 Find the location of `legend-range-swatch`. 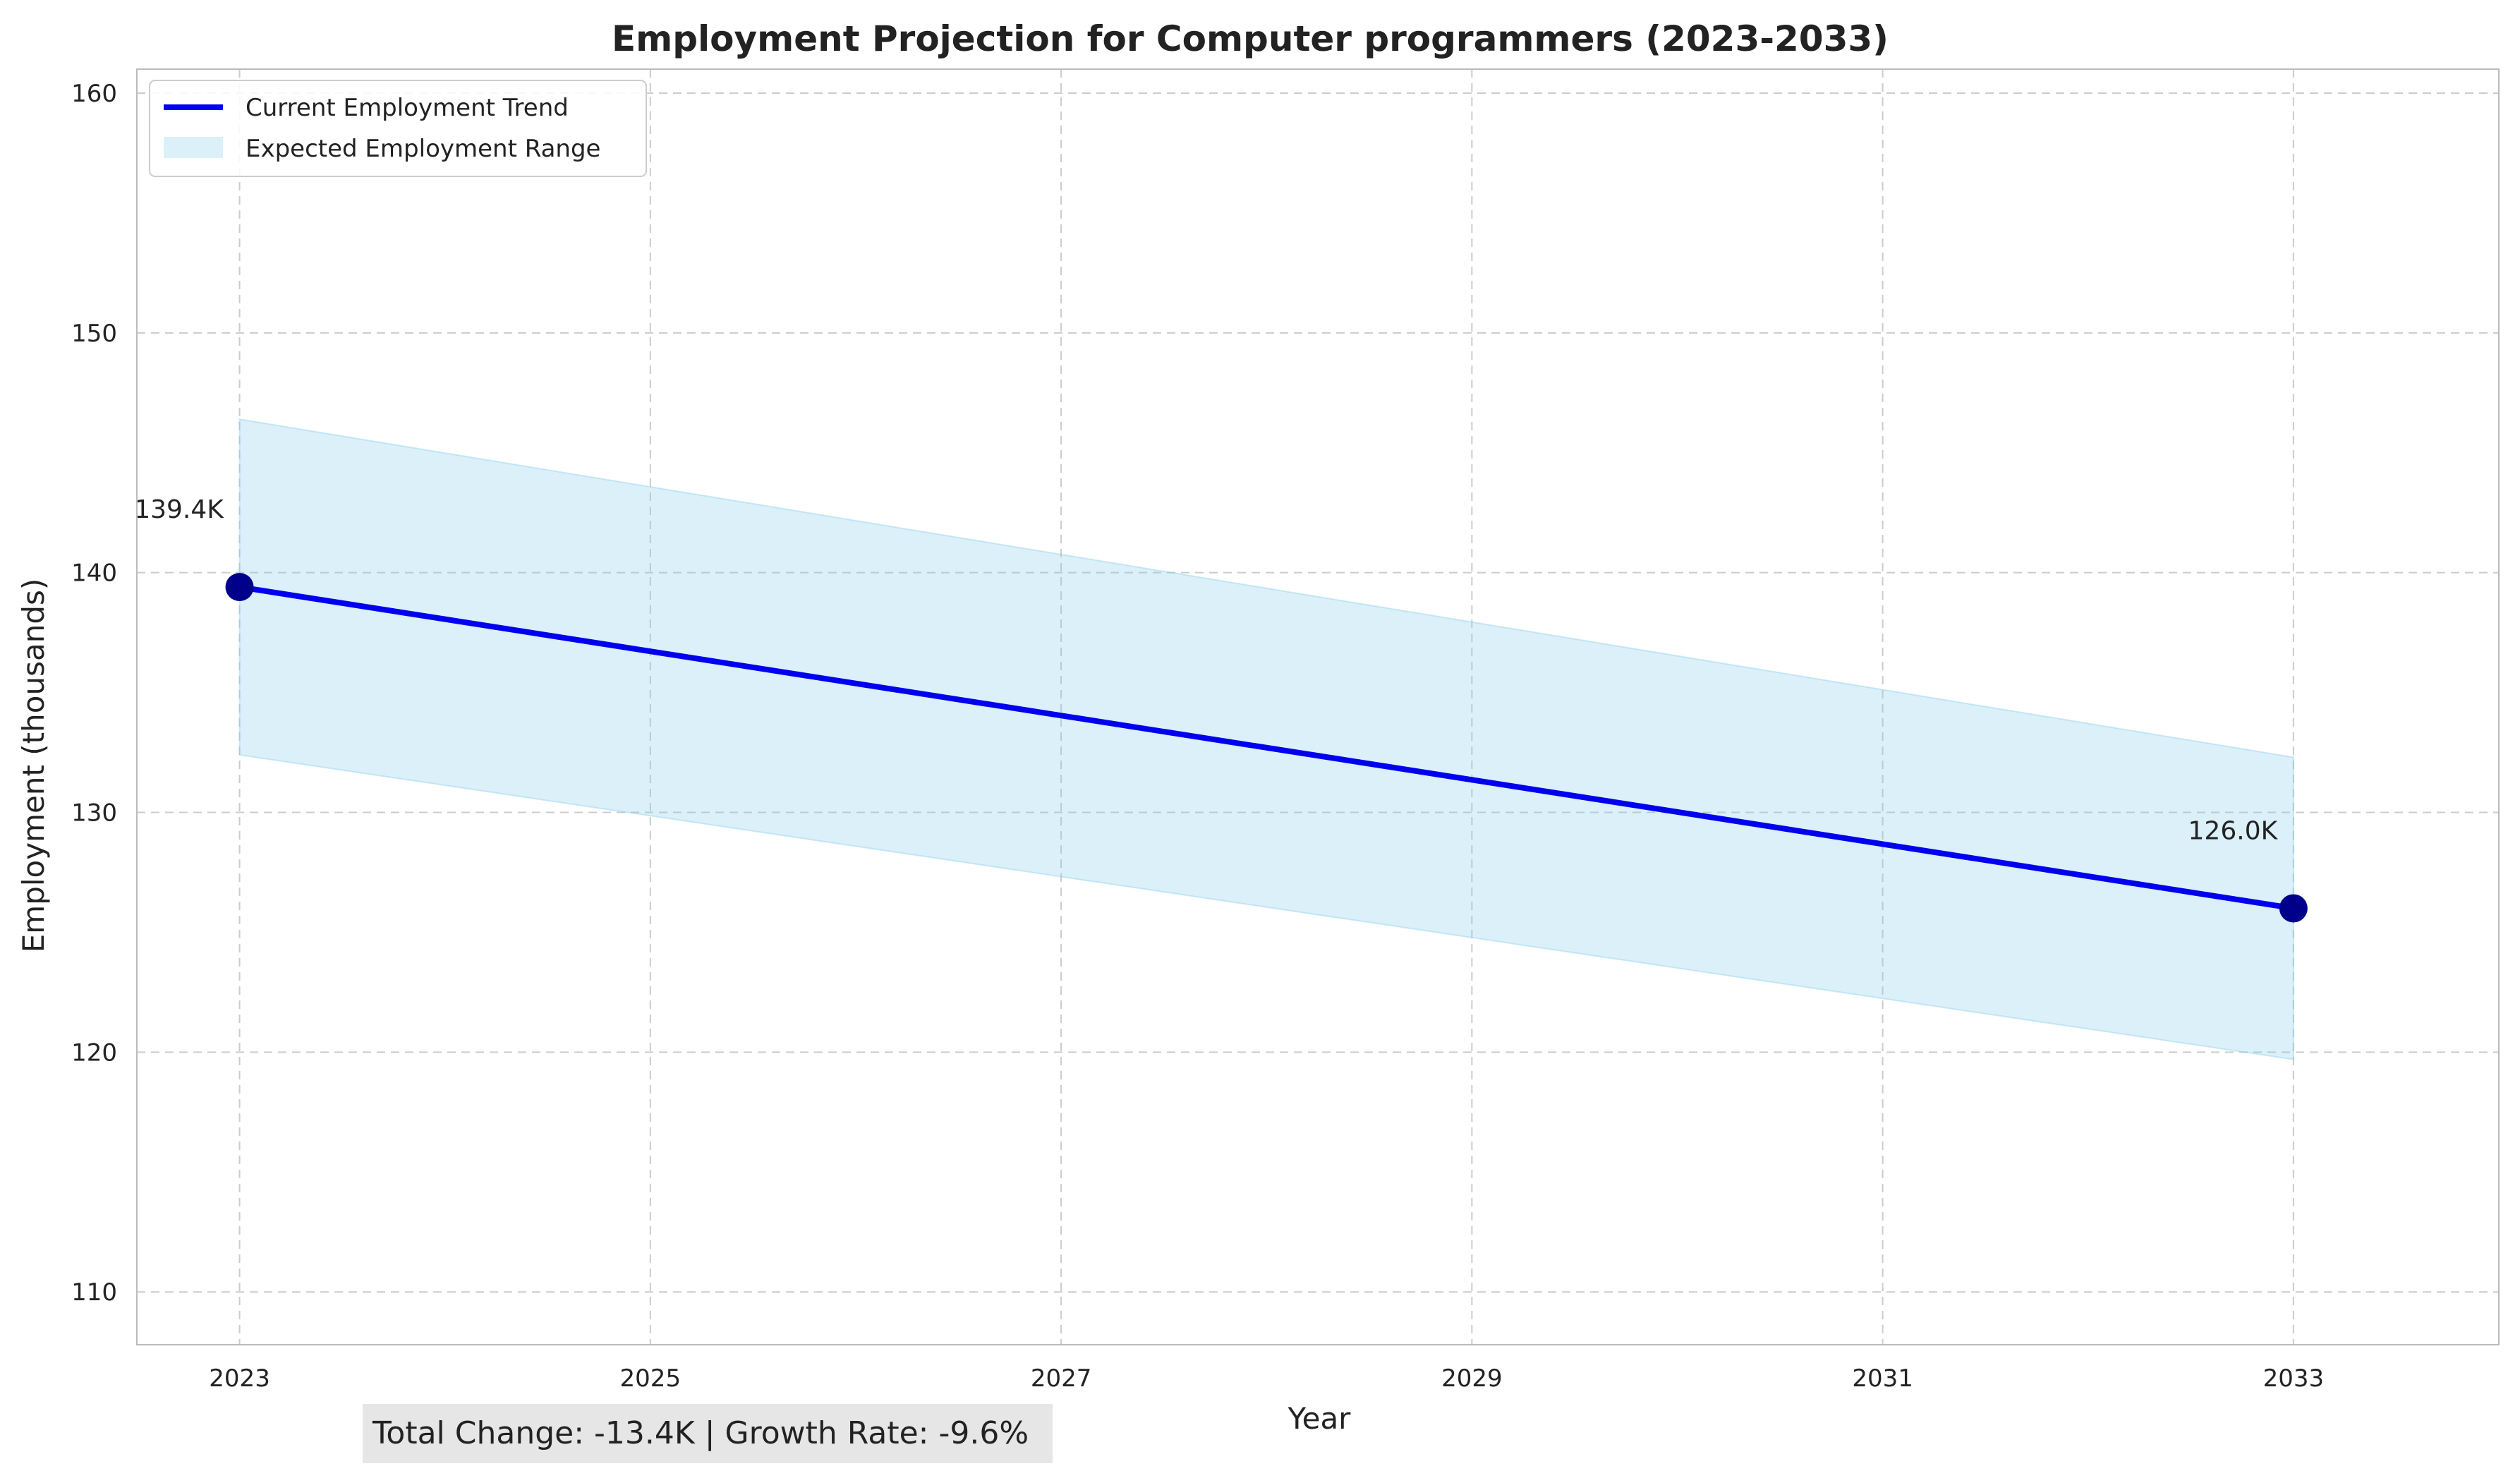

legend-range-swatch is located at coordinates (194, 147).